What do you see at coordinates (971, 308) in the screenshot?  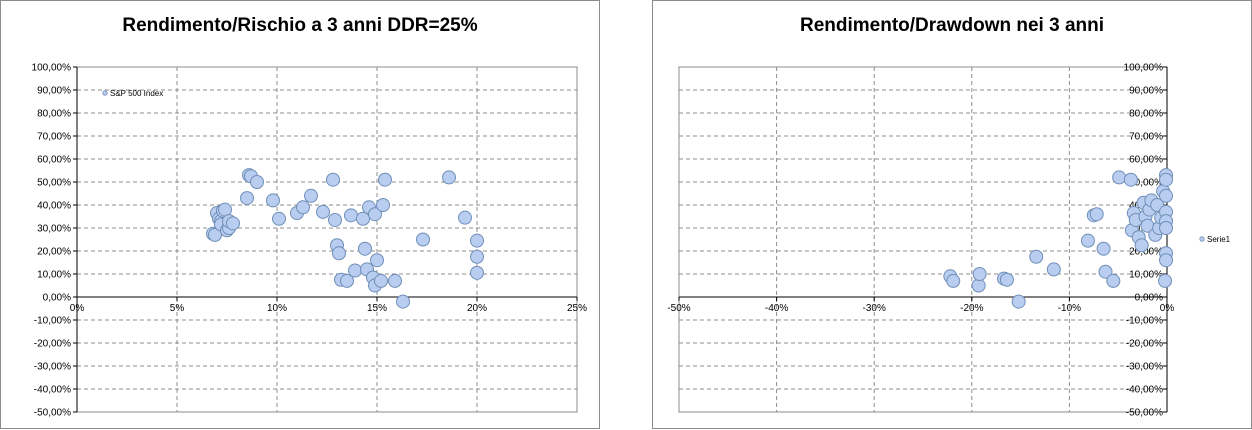 I see `x-tick-label: -20%` at bounding box center [971, 308].